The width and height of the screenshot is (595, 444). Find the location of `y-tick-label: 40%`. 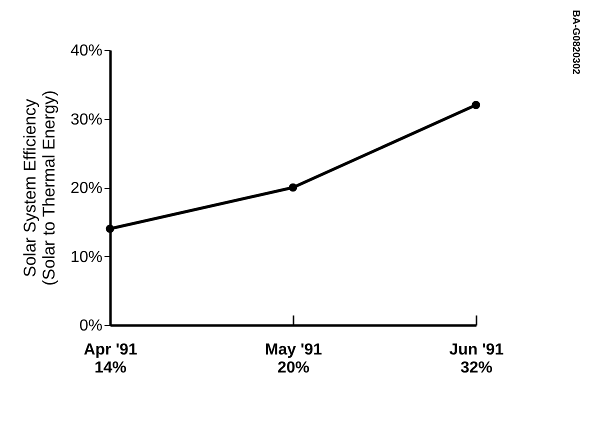

y-tick-label: 40% is located at coordinates (86, 51).